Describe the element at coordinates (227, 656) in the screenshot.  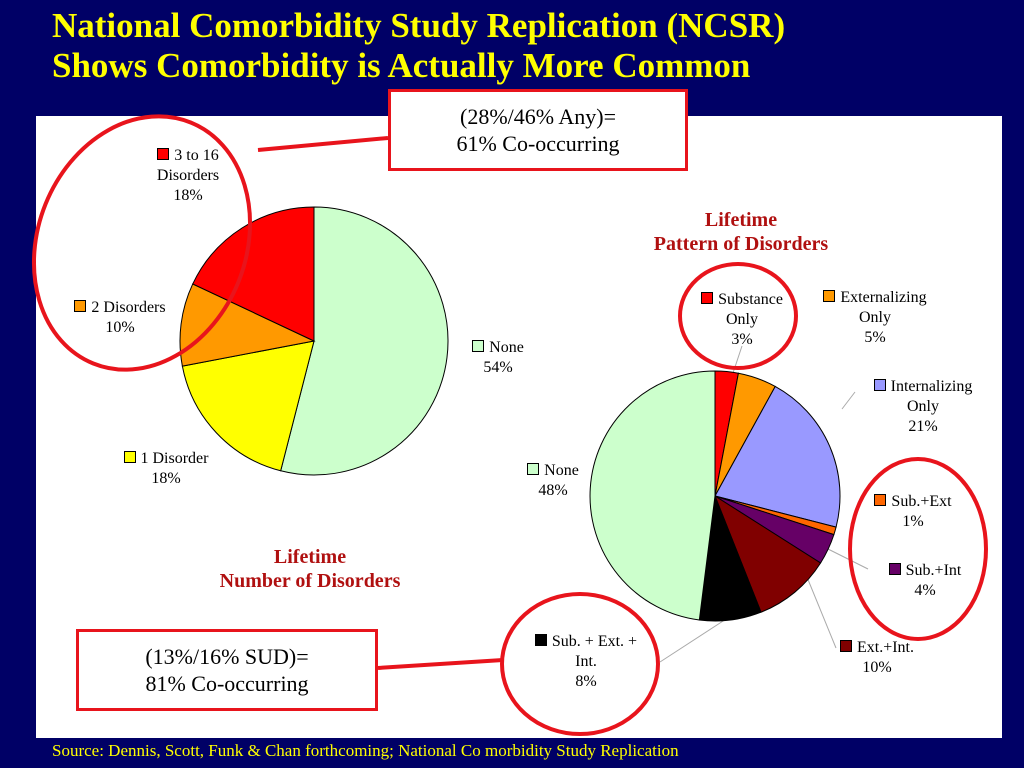
I see `callout-sud-line1: (13%/16% SUD)=` at that location.